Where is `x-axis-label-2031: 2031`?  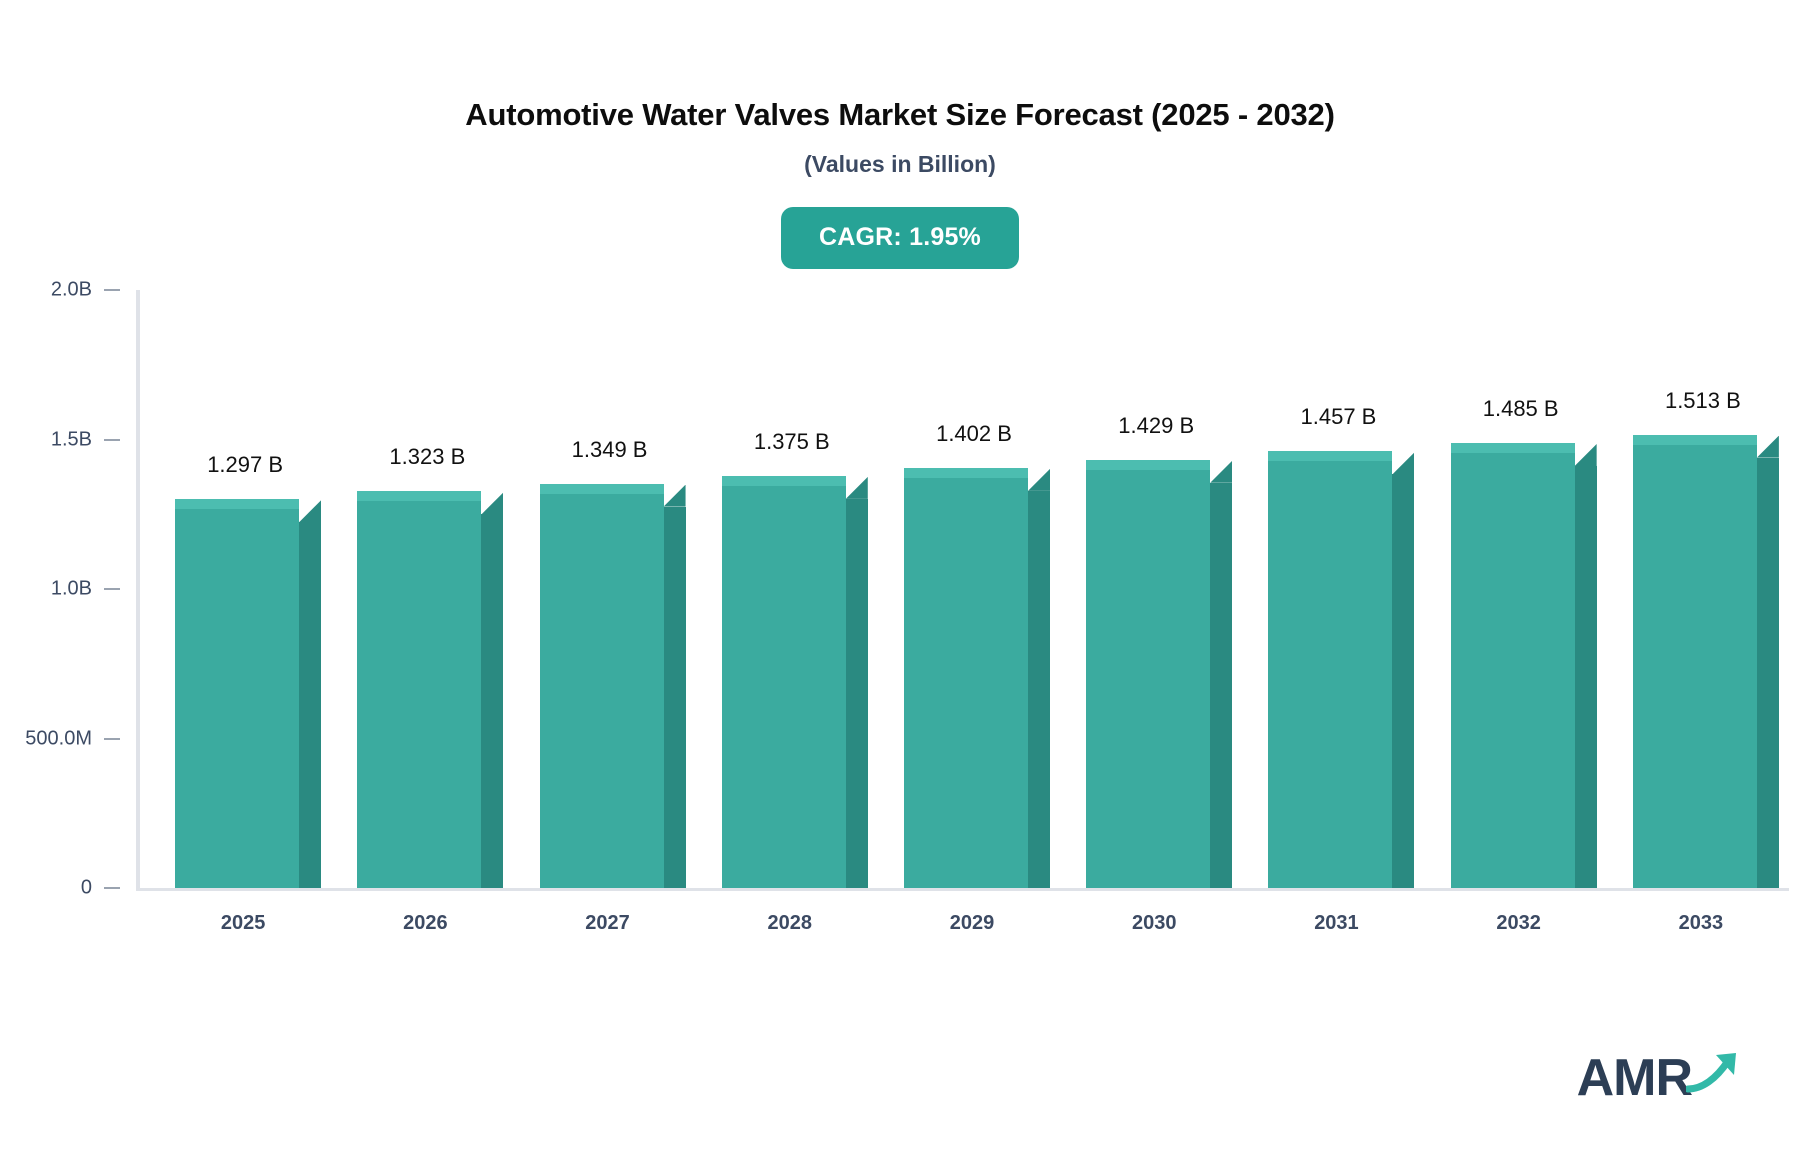
x-axis-label-2031: 2031 is located at coordinates (1336, 923).